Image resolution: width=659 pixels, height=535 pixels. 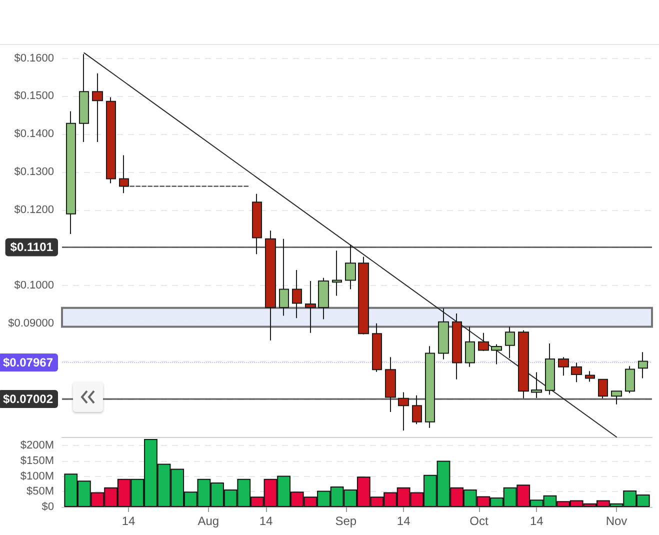 What do you see at coordinates (346, 521) in the screenshot?
I see `x-tick-label: Sep` at bounding box center [346, 521].